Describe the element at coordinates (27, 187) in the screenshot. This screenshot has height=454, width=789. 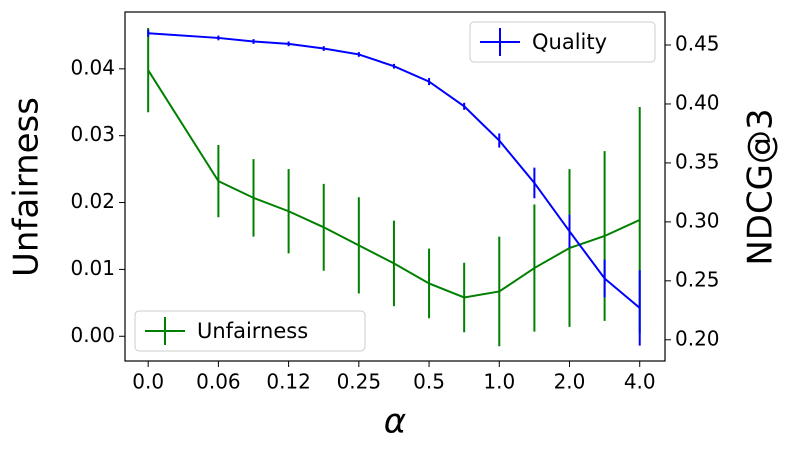
I see `y-axis-label: Unfairness` at that location.